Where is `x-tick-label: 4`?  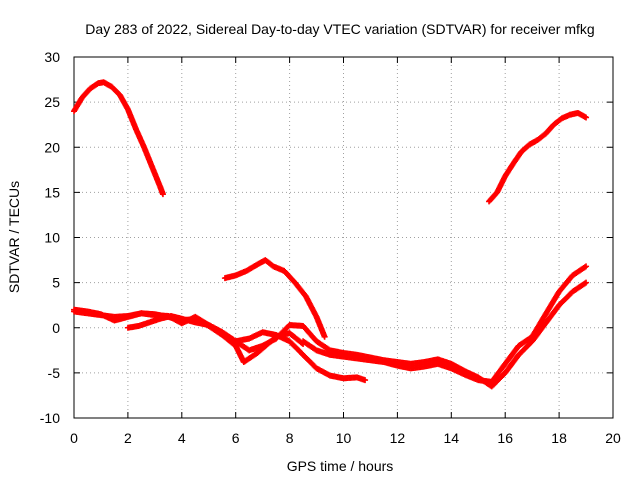 x-tick-label: 4 is located at coordinates (182, 438).